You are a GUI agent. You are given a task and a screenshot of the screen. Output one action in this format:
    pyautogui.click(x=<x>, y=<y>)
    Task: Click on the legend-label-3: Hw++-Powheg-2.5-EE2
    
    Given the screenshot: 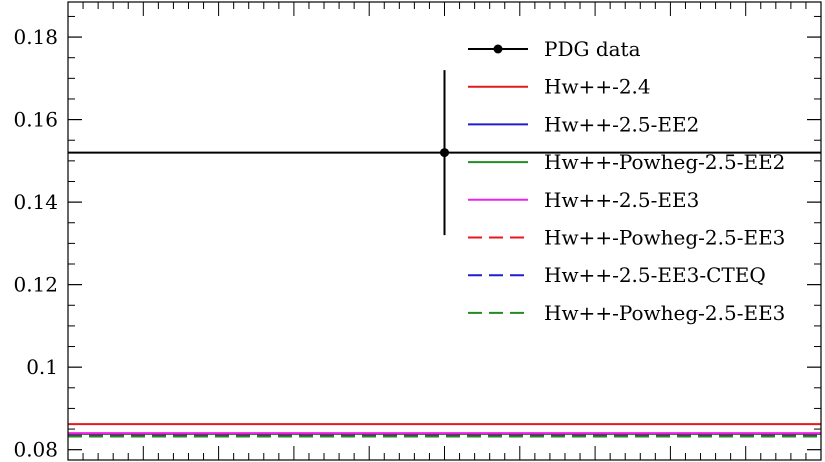 What is the action you would take?
    pyautogui.click(x=664, y=162)
    